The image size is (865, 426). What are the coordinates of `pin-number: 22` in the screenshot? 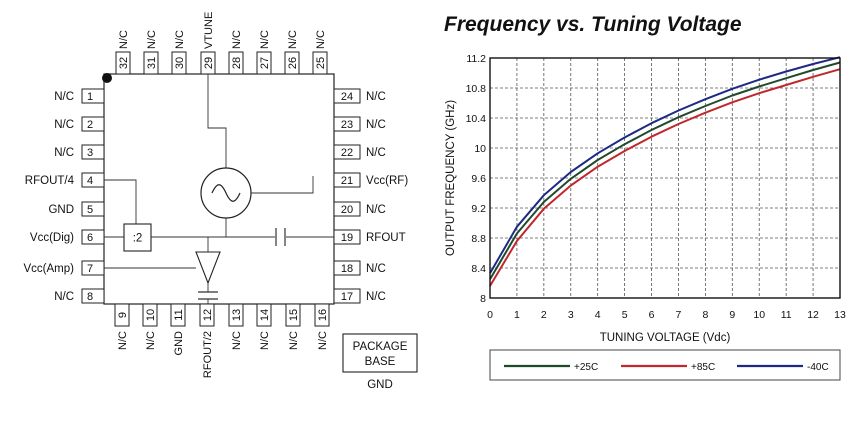 It's located at (347, 153).